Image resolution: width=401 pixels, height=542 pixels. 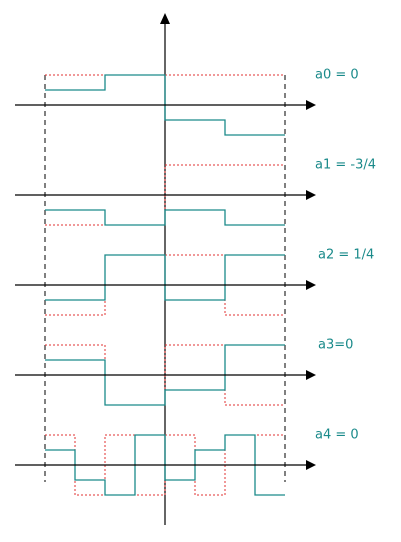 I want to click on basis-function, so click(x=165, y=465).